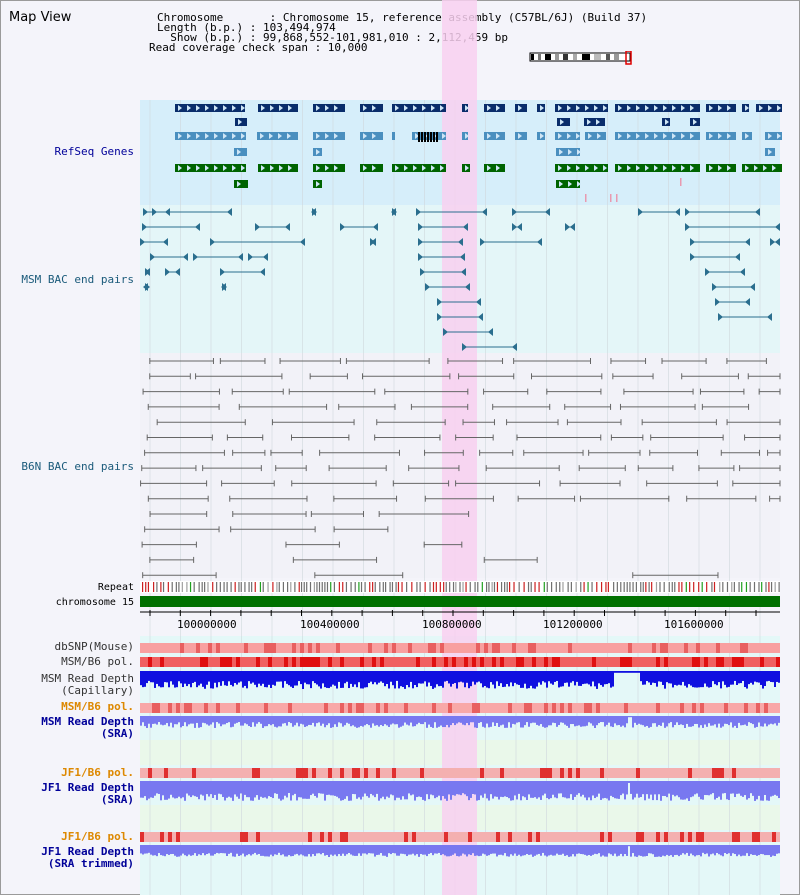  I want to click on track-label-dbsnp: dbSNP(Mouse), so click(94, 646).